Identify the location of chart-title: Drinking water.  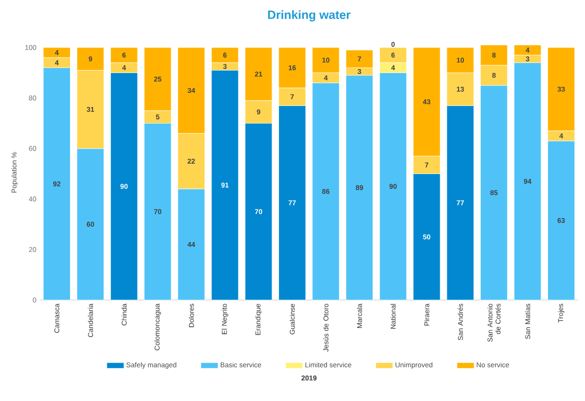
(309, 16).